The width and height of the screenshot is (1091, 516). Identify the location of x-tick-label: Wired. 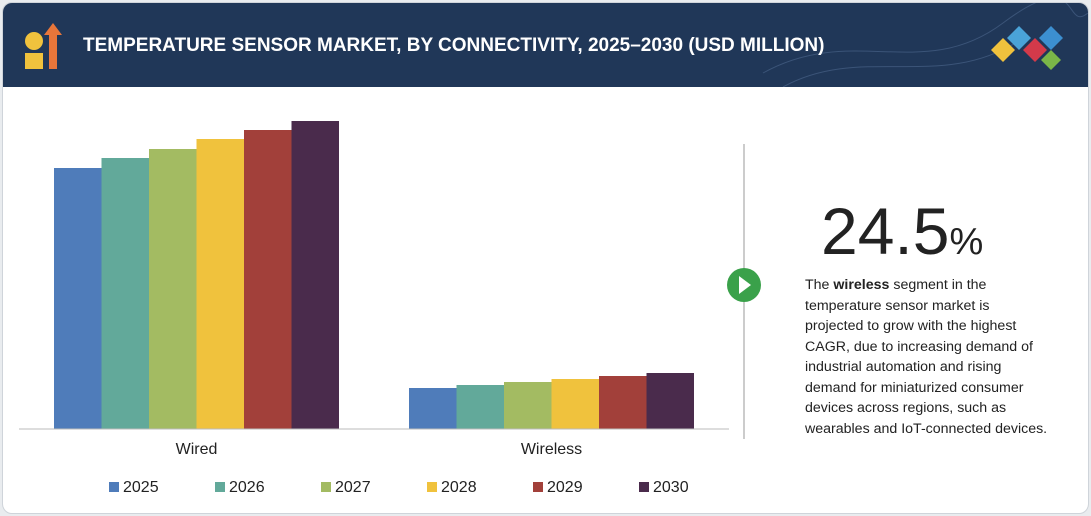
(197, 449).